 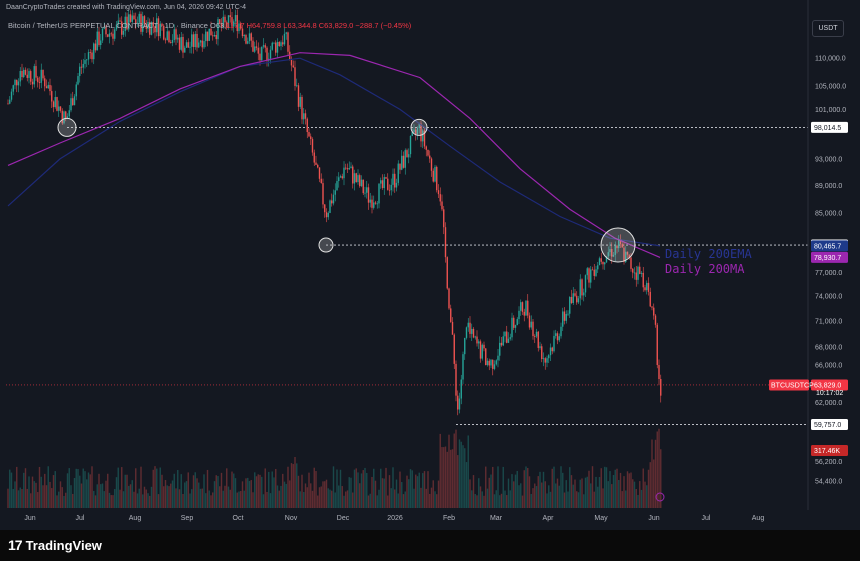 I want to click on level-tag: 59,757.0, so click(x=829, y=425).